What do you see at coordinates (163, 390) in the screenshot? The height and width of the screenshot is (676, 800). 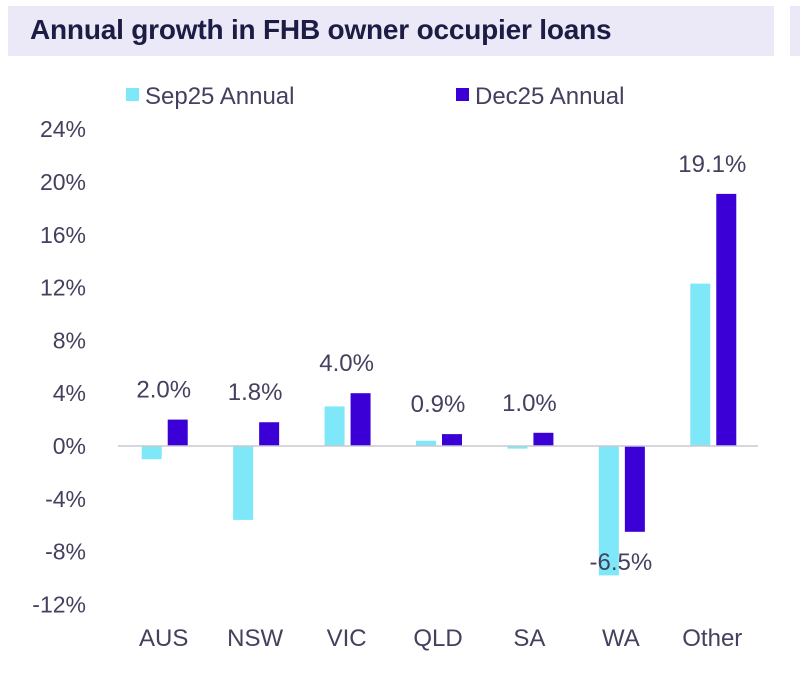 I see `data-label: 2.0%` at bounding box center [163, 390].